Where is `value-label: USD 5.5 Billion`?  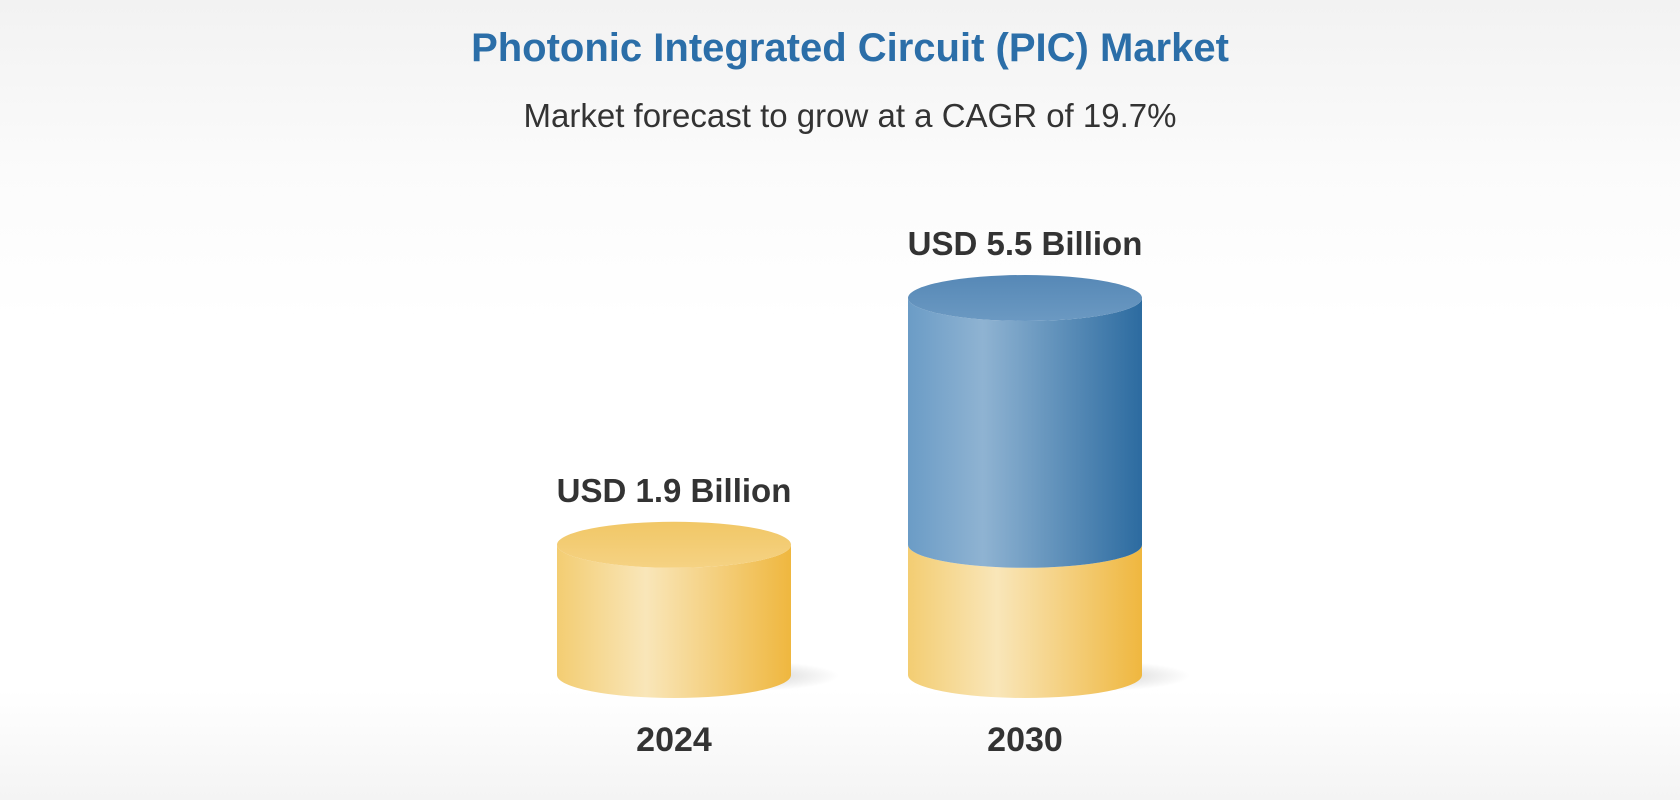 value-label: USD 5.5 Billion is located at coordinates (1025, 243).